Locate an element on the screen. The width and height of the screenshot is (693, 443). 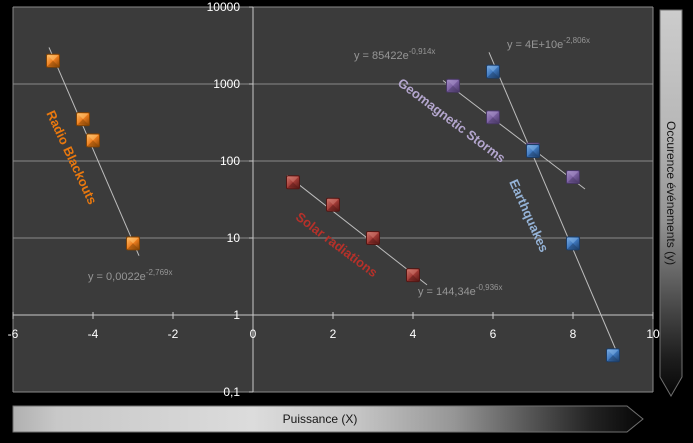
equation-prefix: y = 0,0022e is located at coordinates (117, 277).